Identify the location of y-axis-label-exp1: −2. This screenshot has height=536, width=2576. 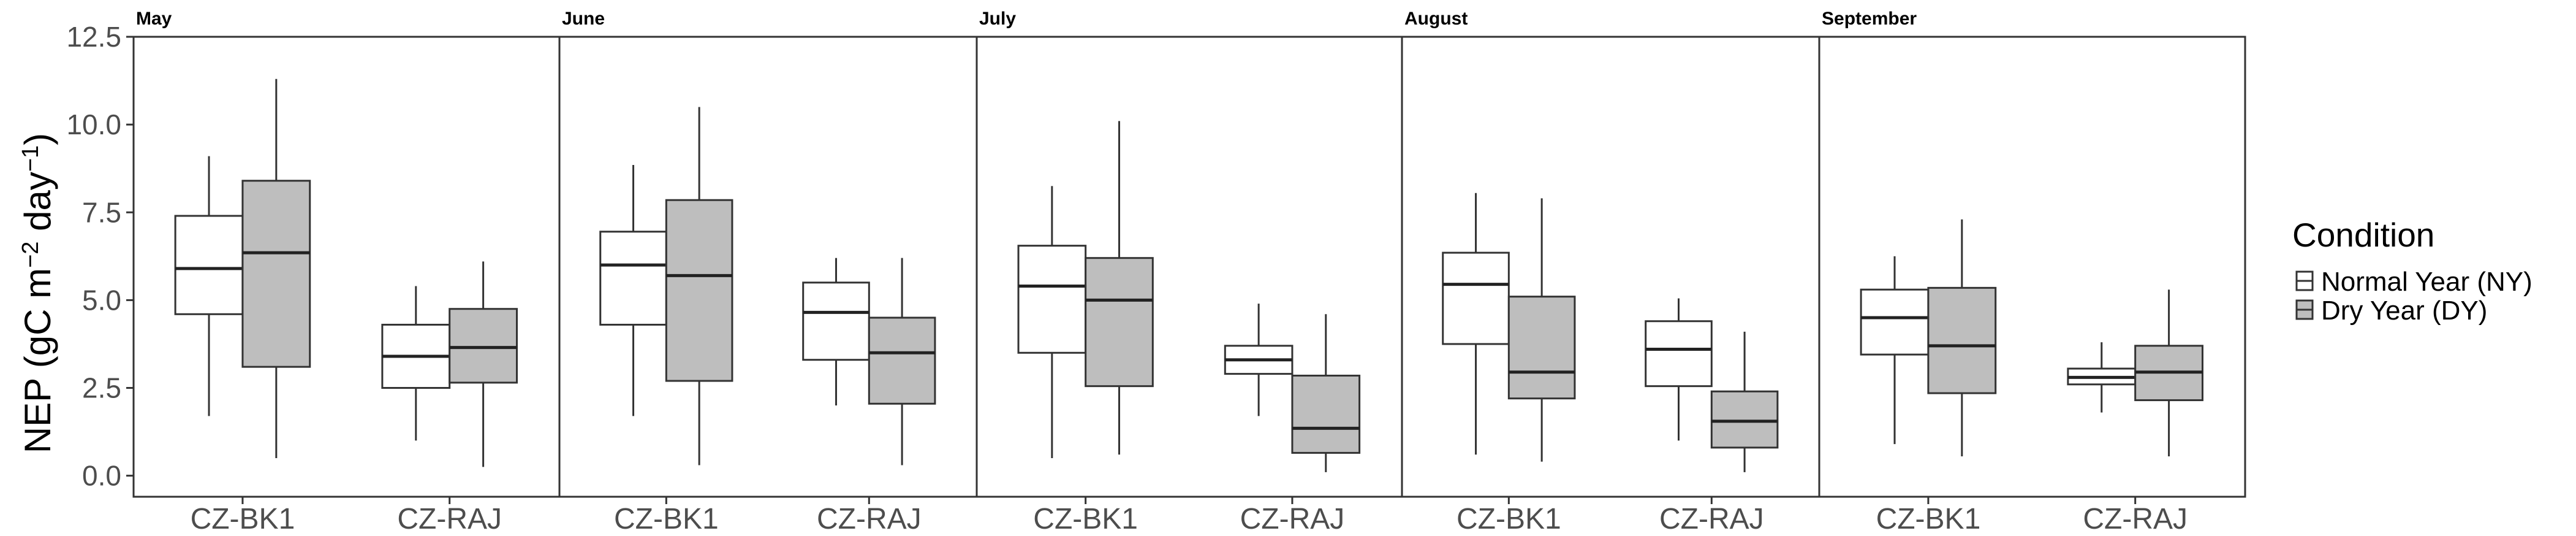
(31, 255).